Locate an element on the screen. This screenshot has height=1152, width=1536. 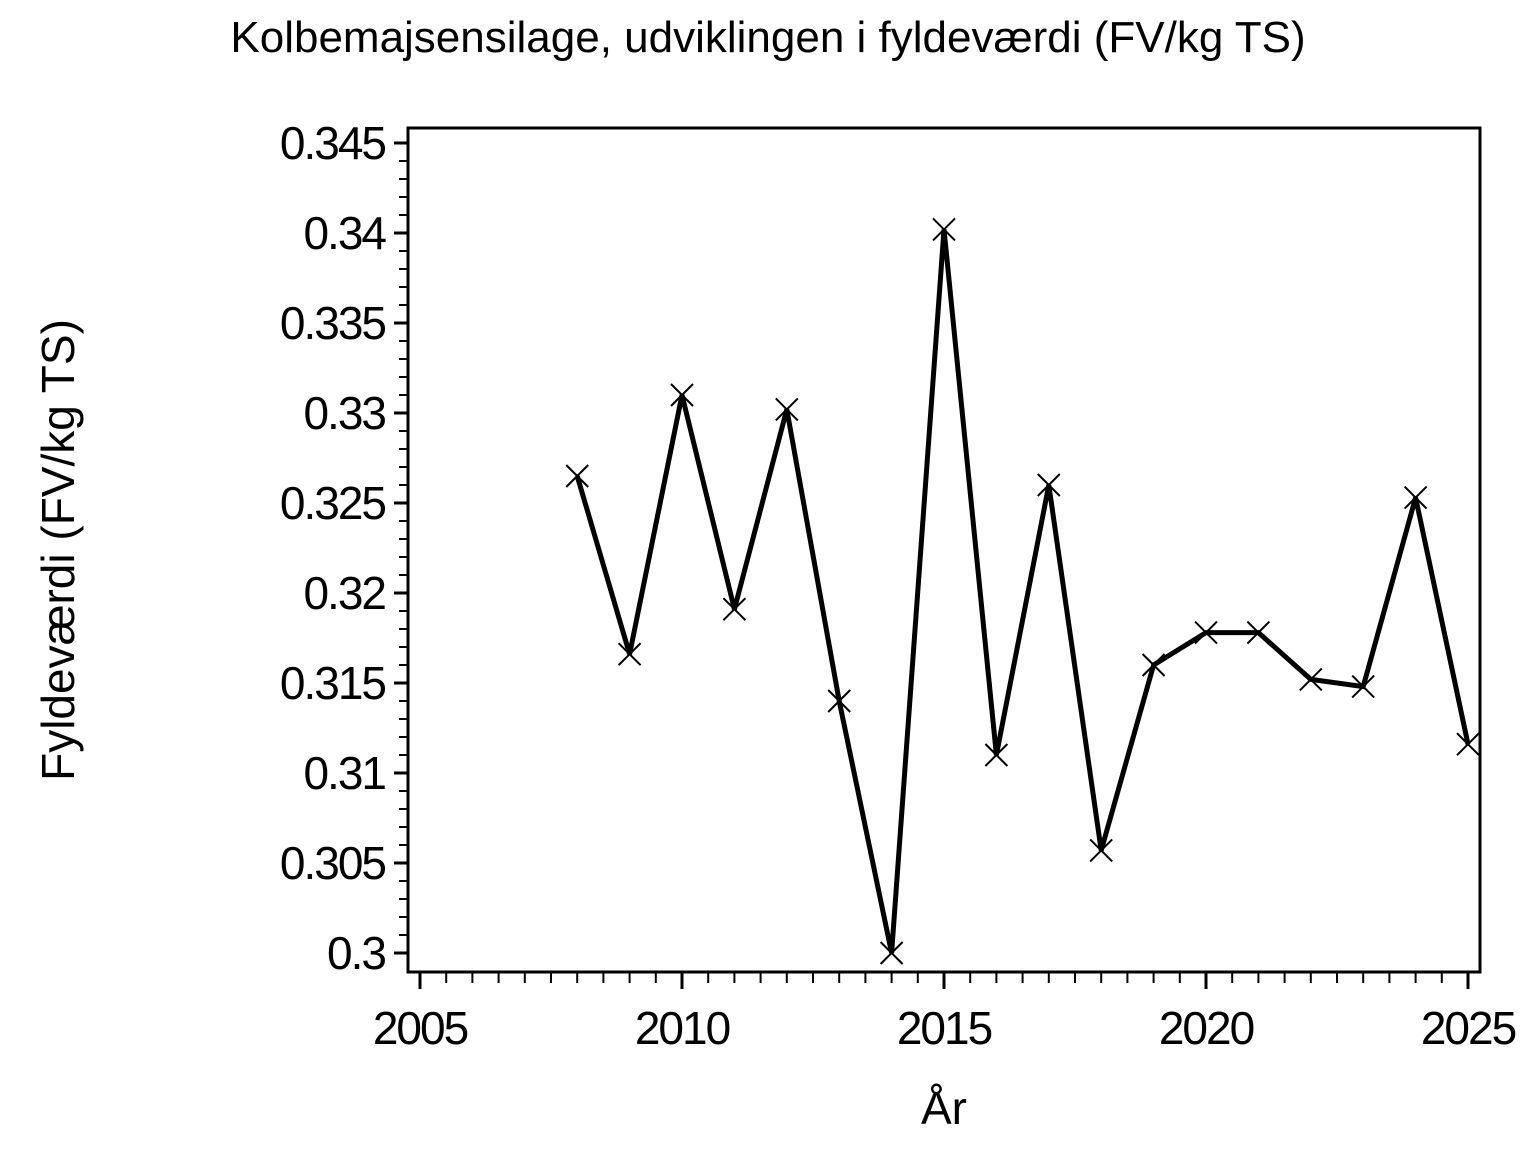
x-tick-label: 2020 is located at coordinates (1206, 1028).